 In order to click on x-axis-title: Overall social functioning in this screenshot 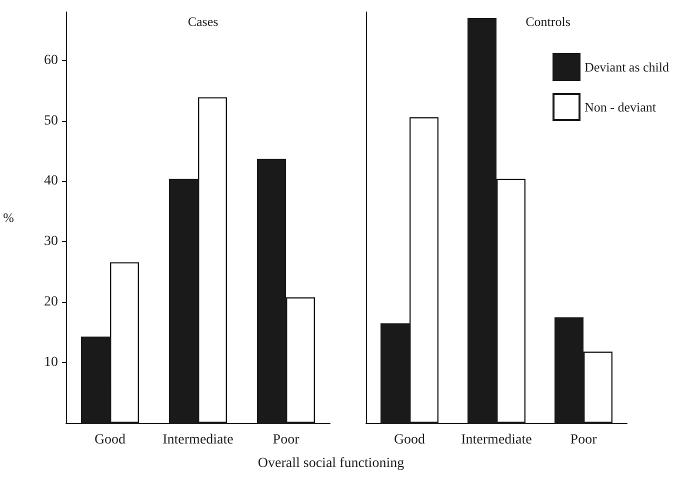, I will do `click(331, 464)`.